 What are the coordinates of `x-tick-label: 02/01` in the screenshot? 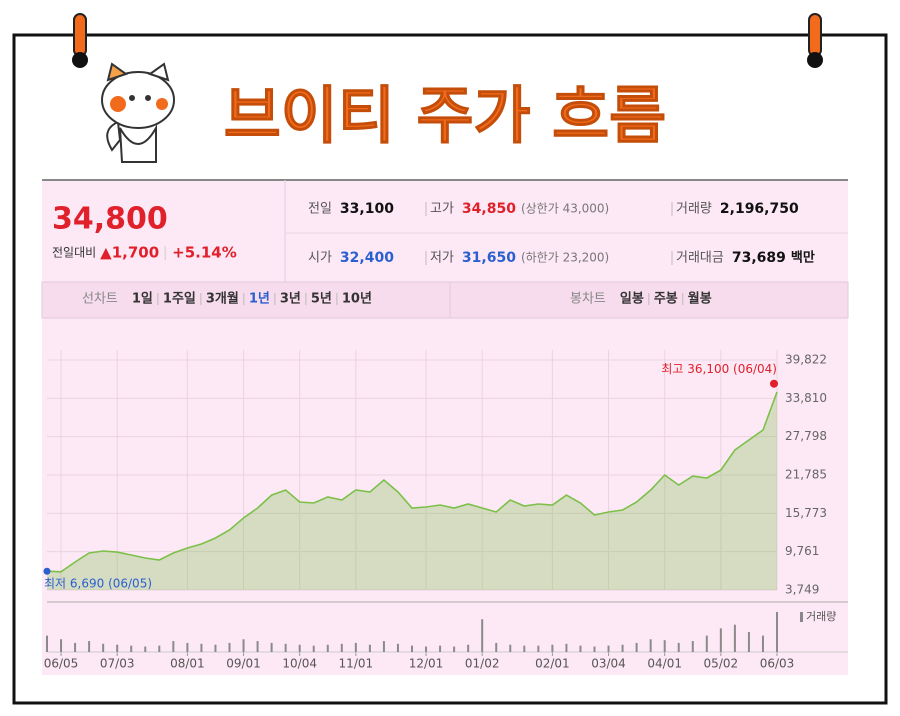 It's located at (552, 664).